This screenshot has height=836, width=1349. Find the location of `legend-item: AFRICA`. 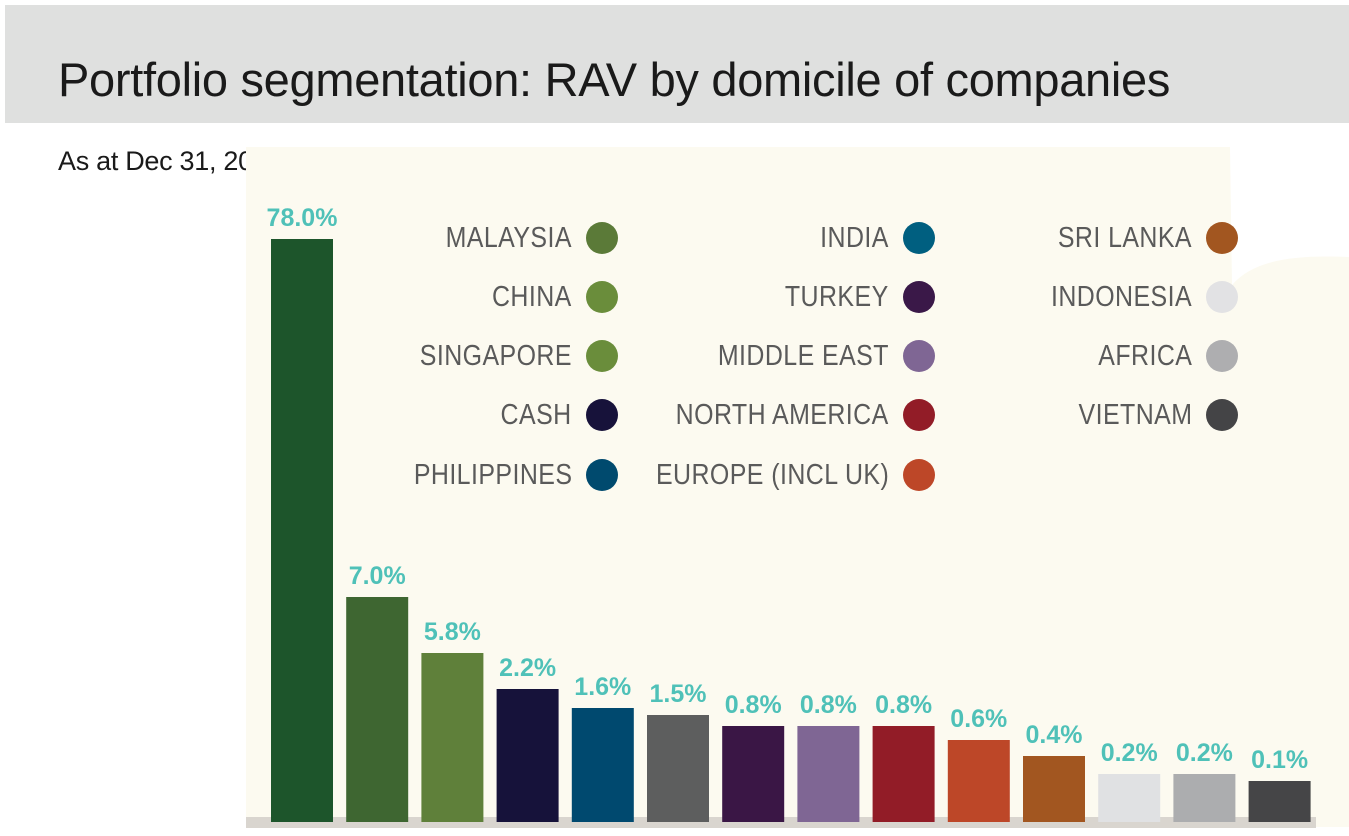

legend-item: AFRICA is located at coordinates (1160, 356).